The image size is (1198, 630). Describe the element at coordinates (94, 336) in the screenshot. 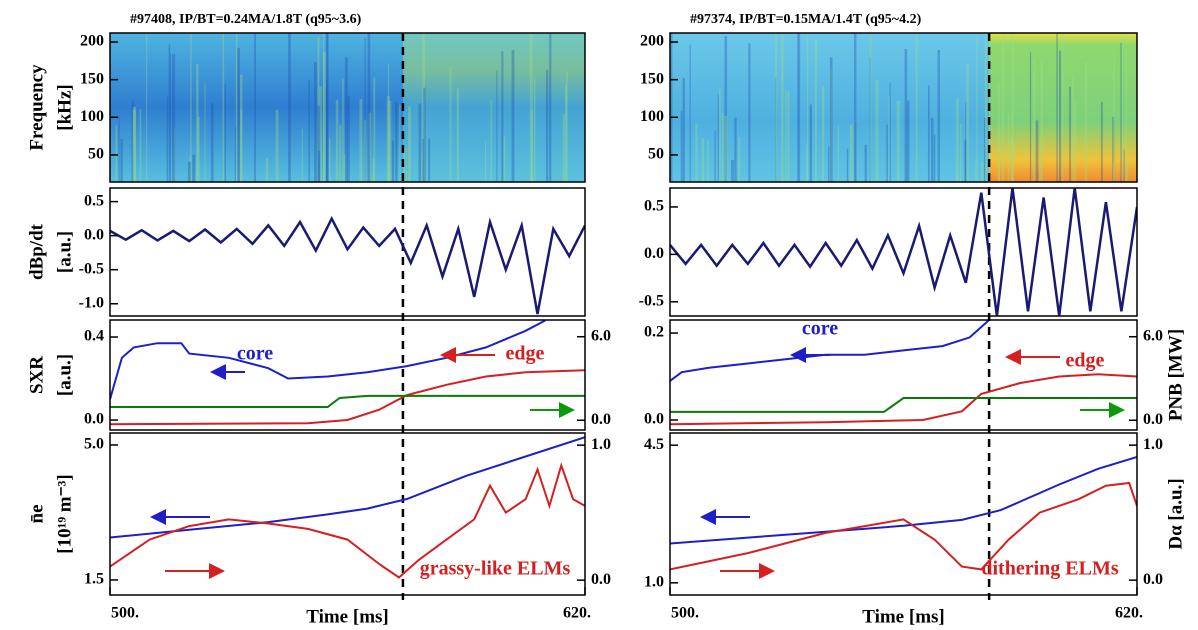

I see `y-tick-label: 0.4` at that location.